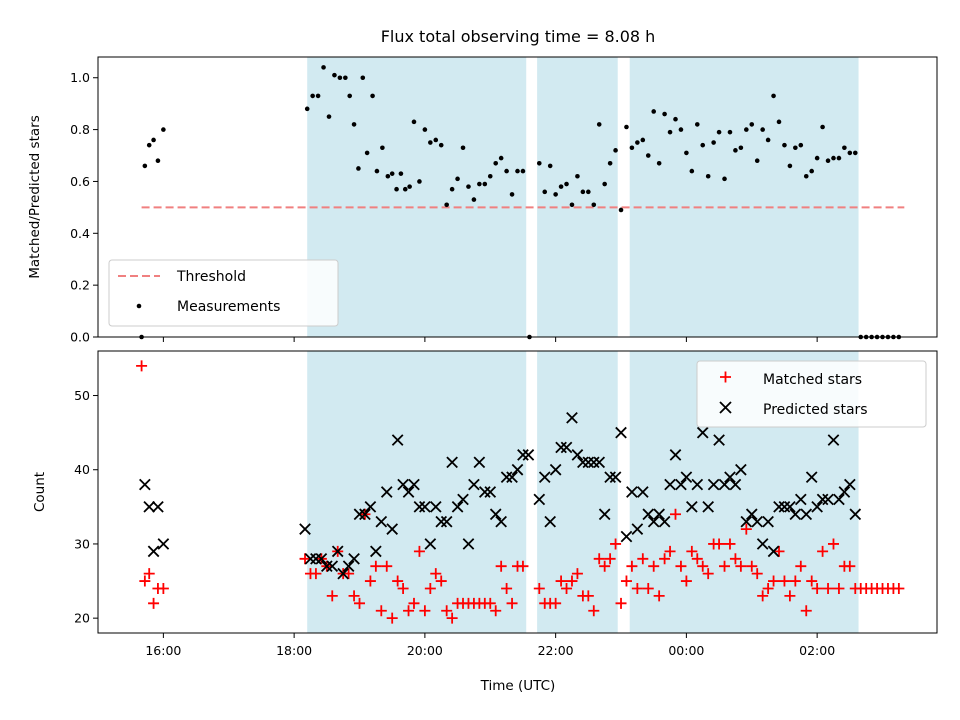 This screenshot has height=720, width=960. What do you see at coordinates (425, 650) in the screenshot?
I see `x-tick-label: 20:00` at bounding box center [425, 650].